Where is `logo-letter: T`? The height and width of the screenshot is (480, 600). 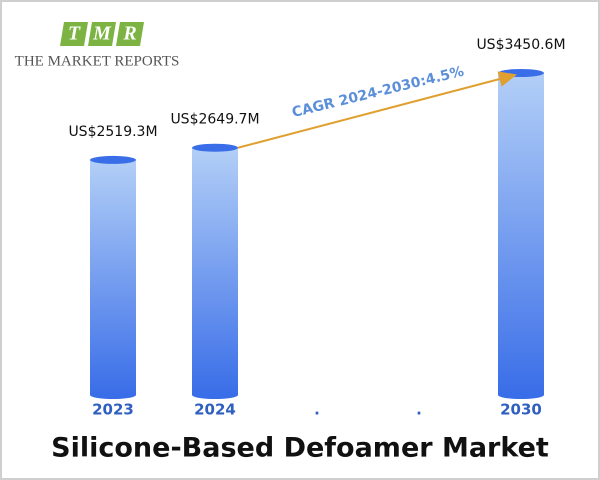
logo-letter: T is located at coordinates (74, 34).